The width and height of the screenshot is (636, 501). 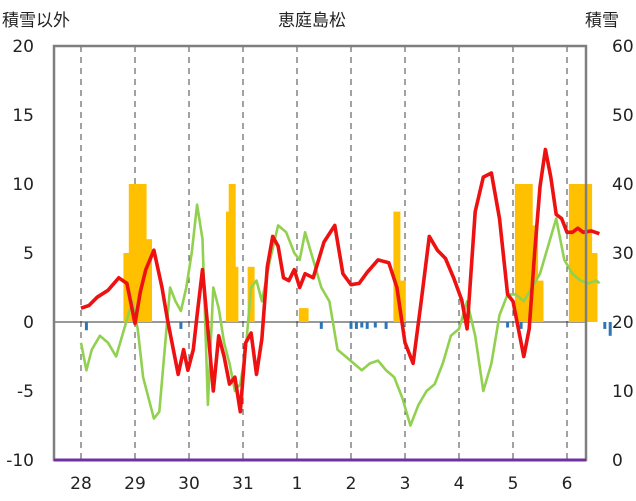 I want to click on left-tick-label: 15, so click(x=23, y=116).